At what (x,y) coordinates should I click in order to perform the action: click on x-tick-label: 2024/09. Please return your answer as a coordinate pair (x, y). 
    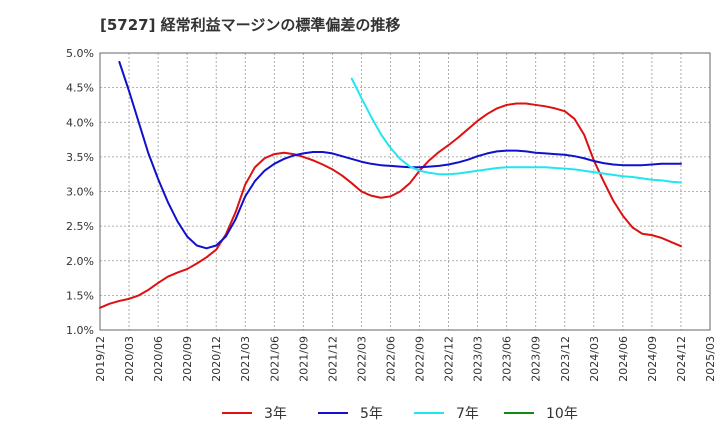
    Looking at the image, I should click on (652, 359).